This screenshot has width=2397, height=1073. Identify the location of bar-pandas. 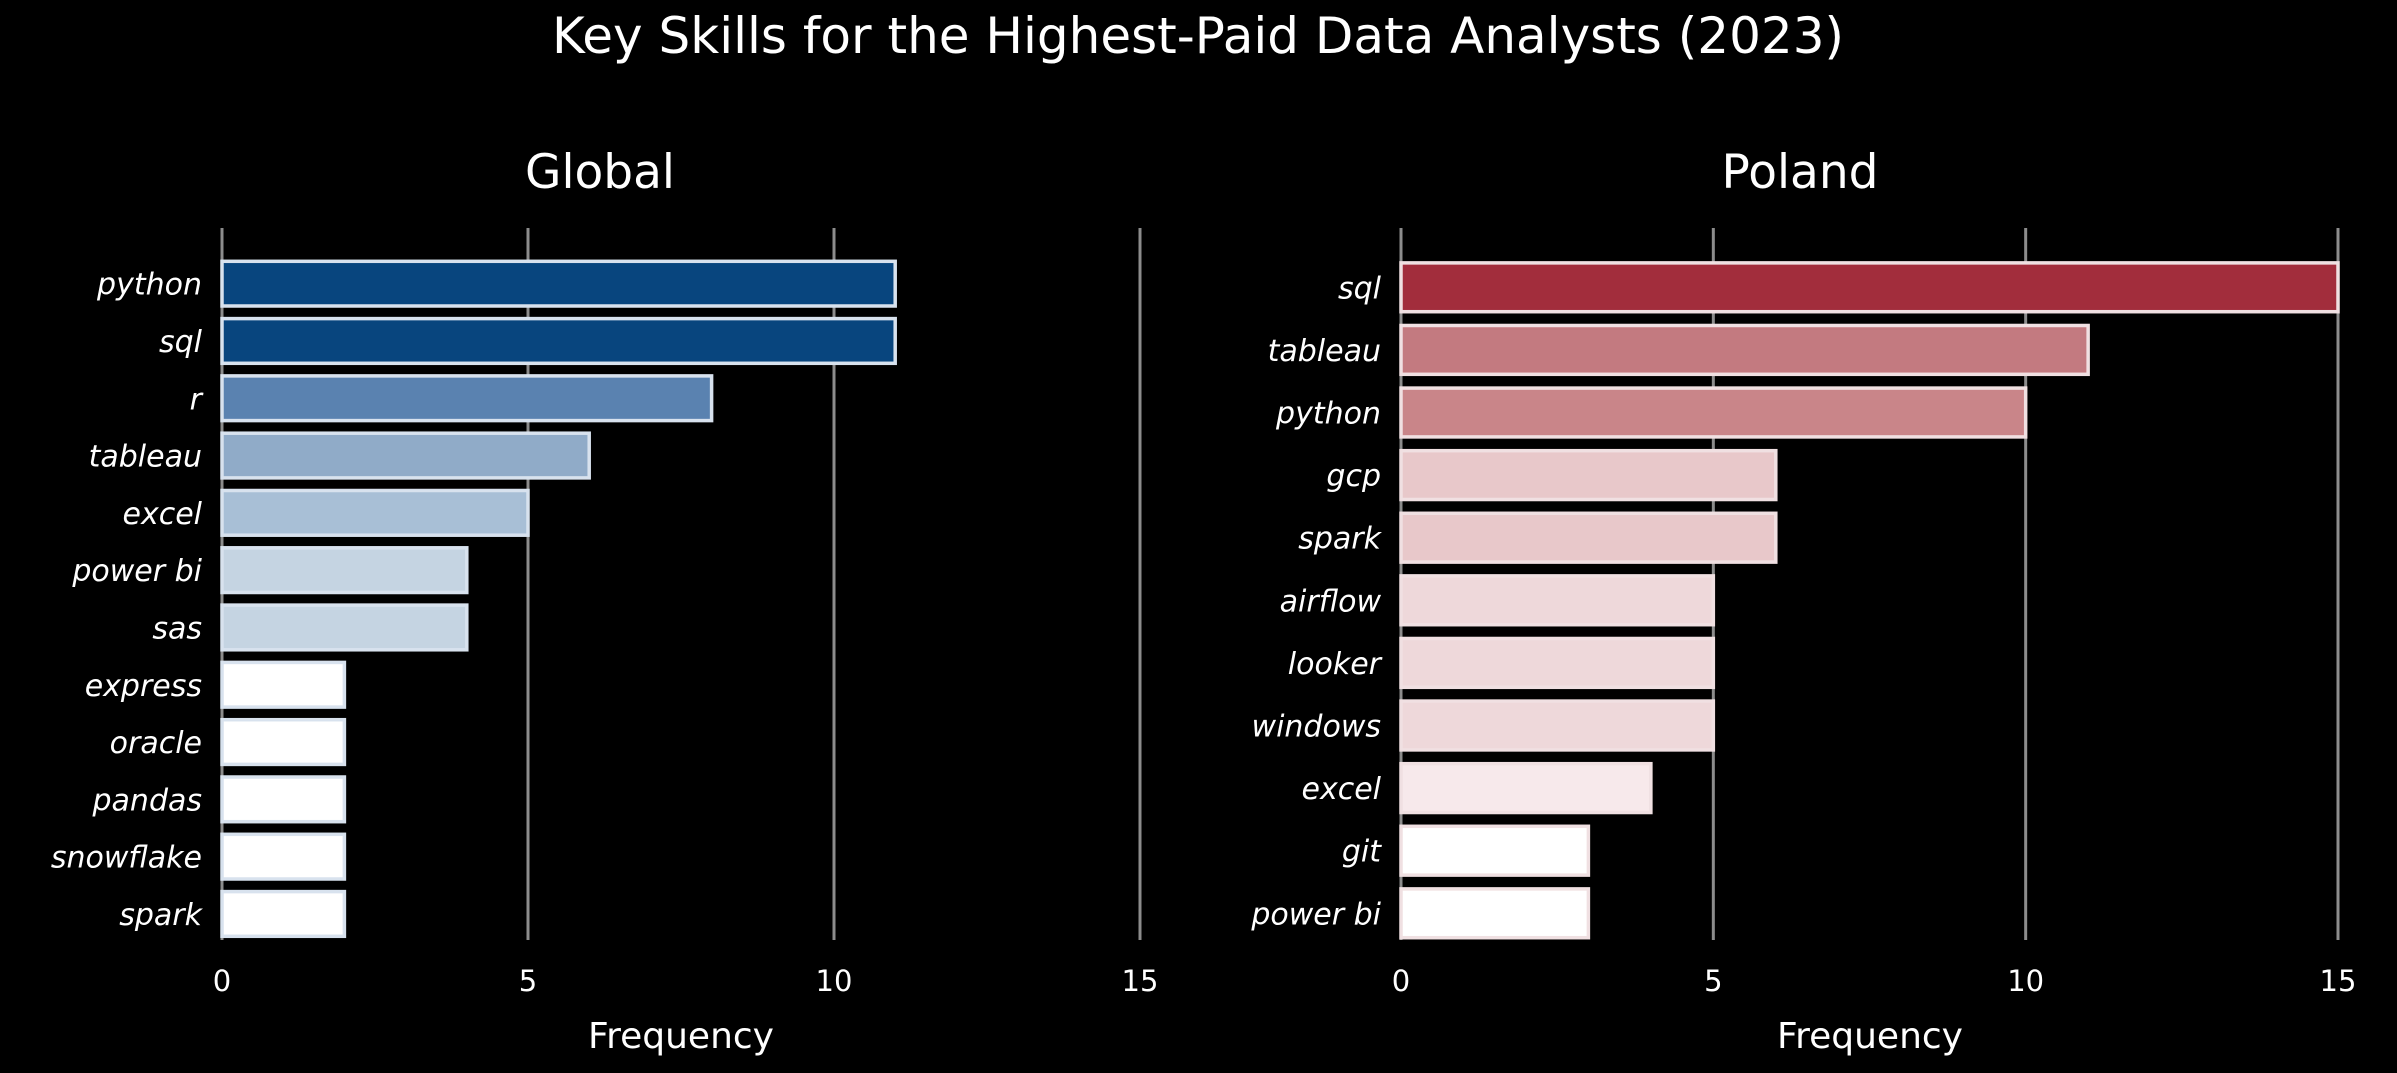
(283, 799).